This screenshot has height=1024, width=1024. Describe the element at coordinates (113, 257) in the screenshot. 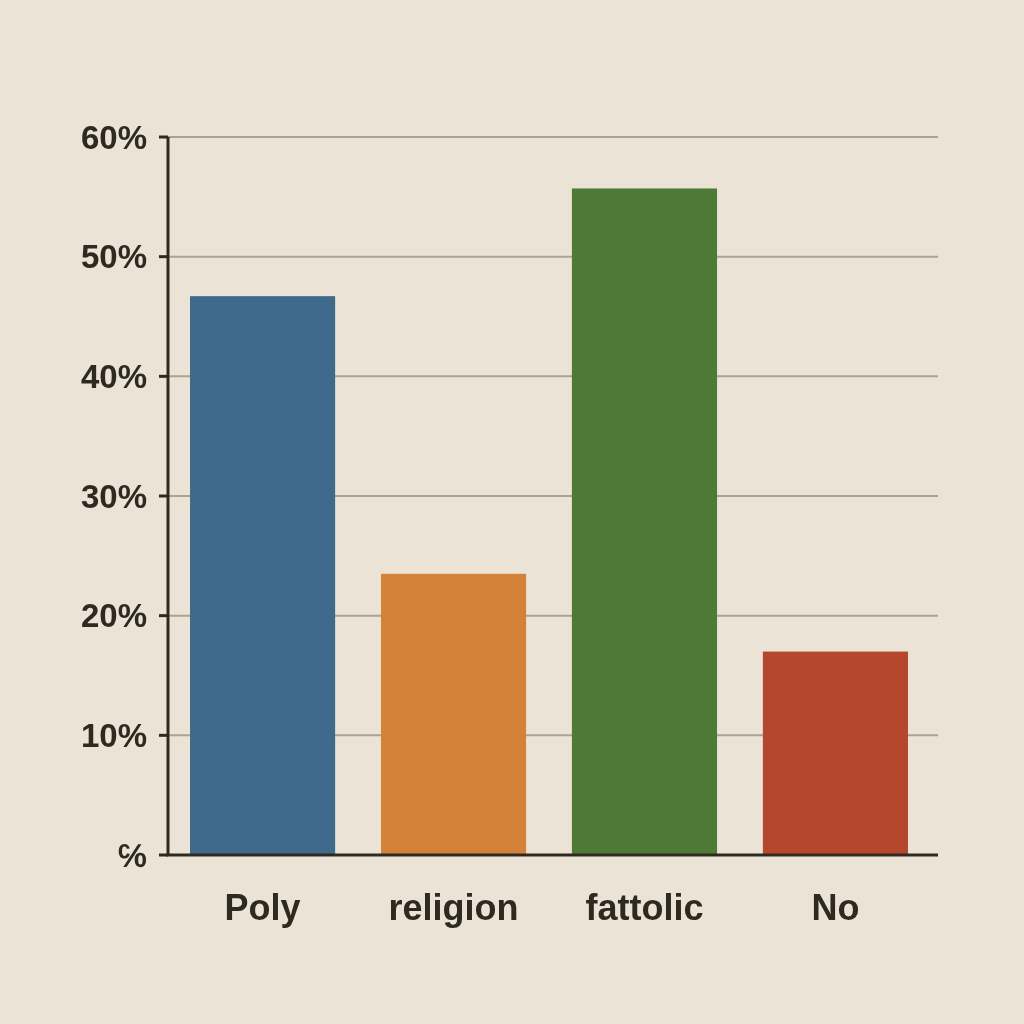

I see `y-tick-label: 50%` at that location.